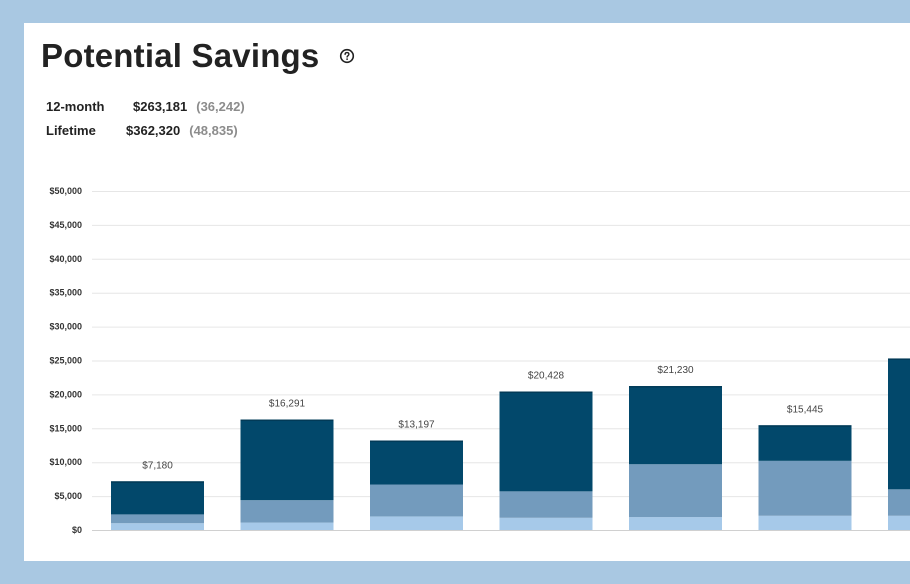  Describe the element at coordinates (347, 56) in the screenshot. I see `question-circle-icon` at that location.